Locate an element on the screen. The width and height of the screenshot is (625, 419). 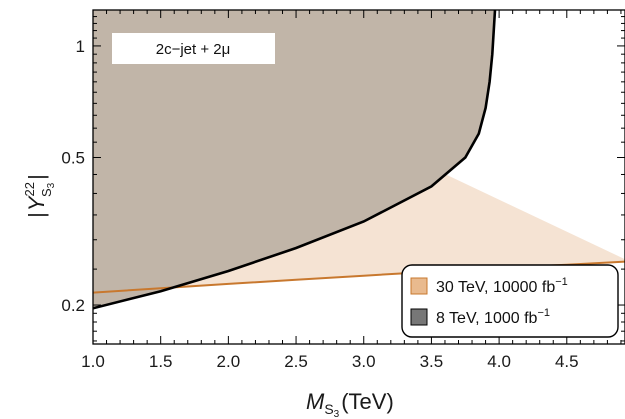
y-tick-label: 0.5 is located at coordinates (73, 158).